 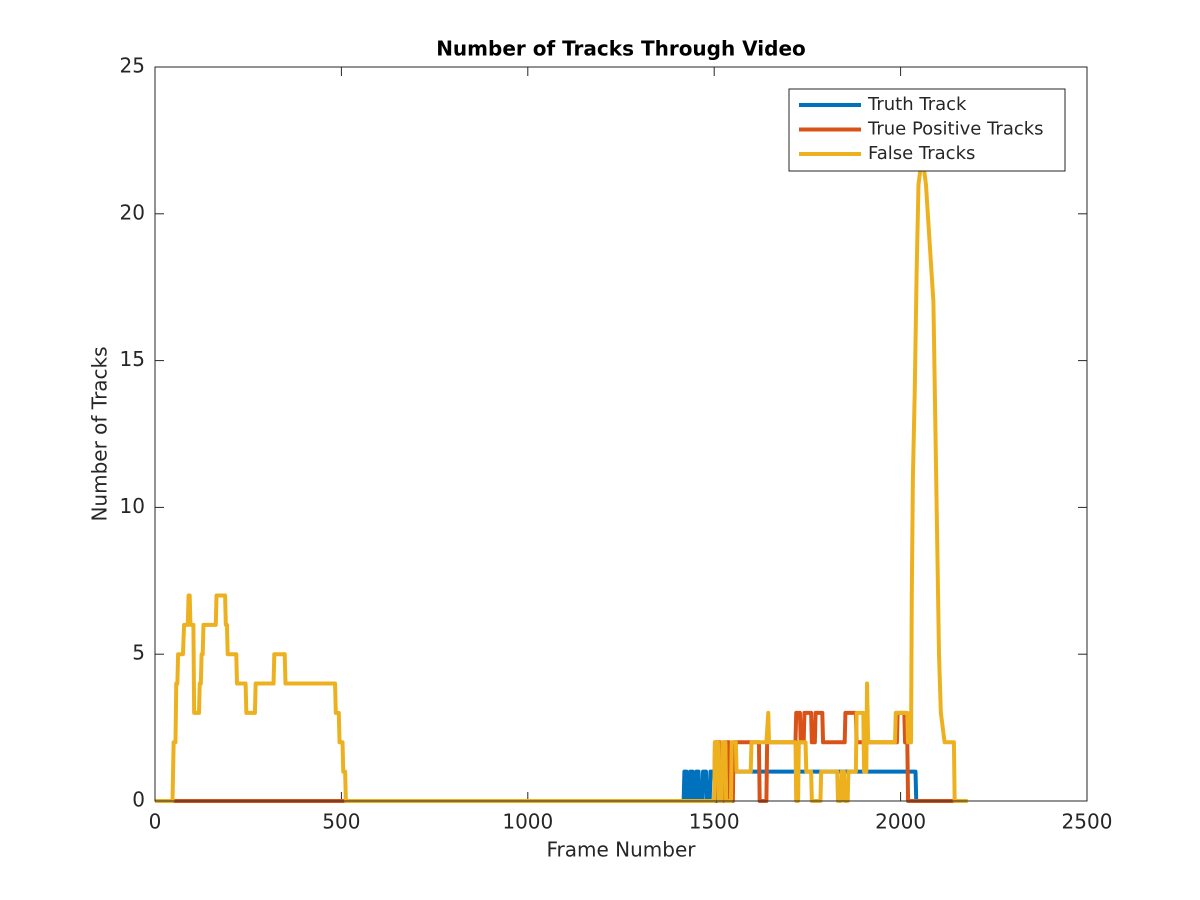 What do you see at coordinates (138, 800) in the screenshot?
I see `y-tick-label: 0` at bounding box center [138, 800].